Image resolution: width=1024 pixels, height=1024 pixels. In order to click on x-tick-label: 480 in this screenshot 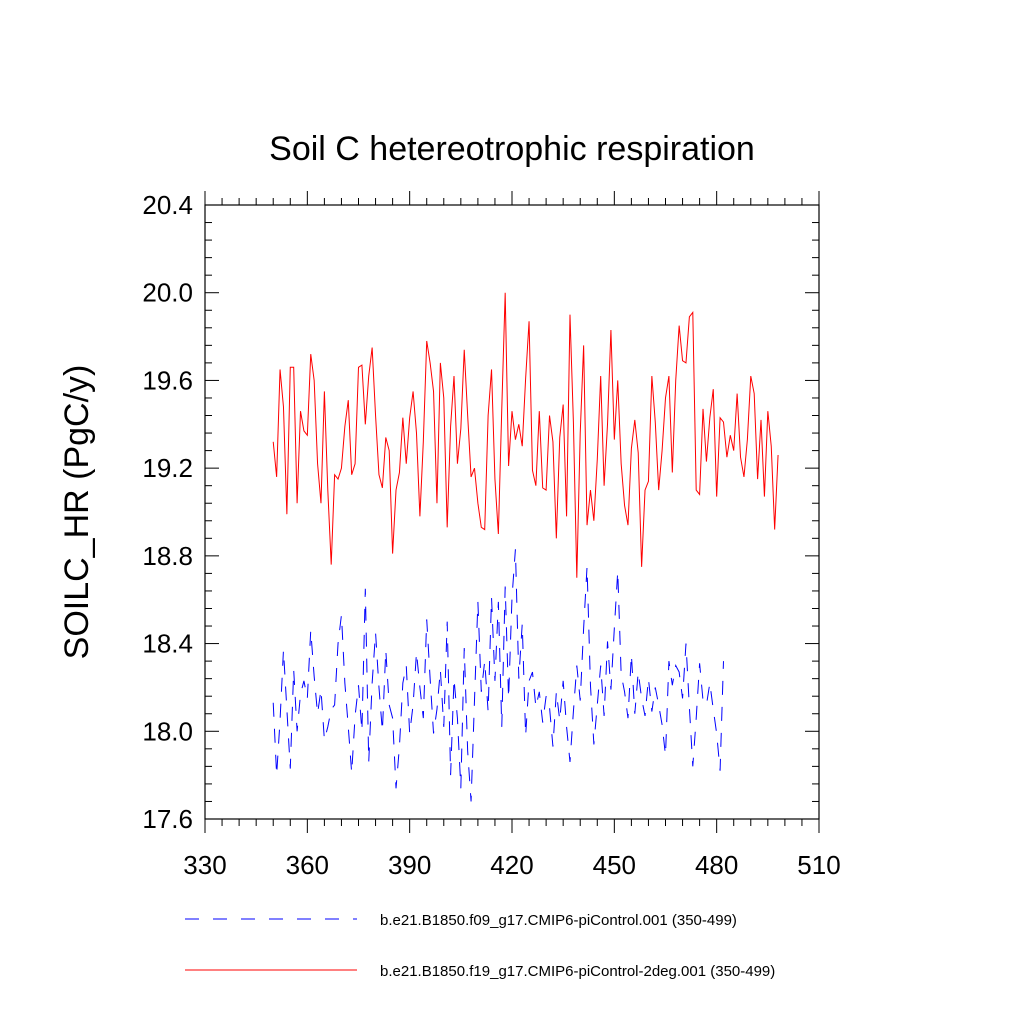, I will do `click(716, 865)`.